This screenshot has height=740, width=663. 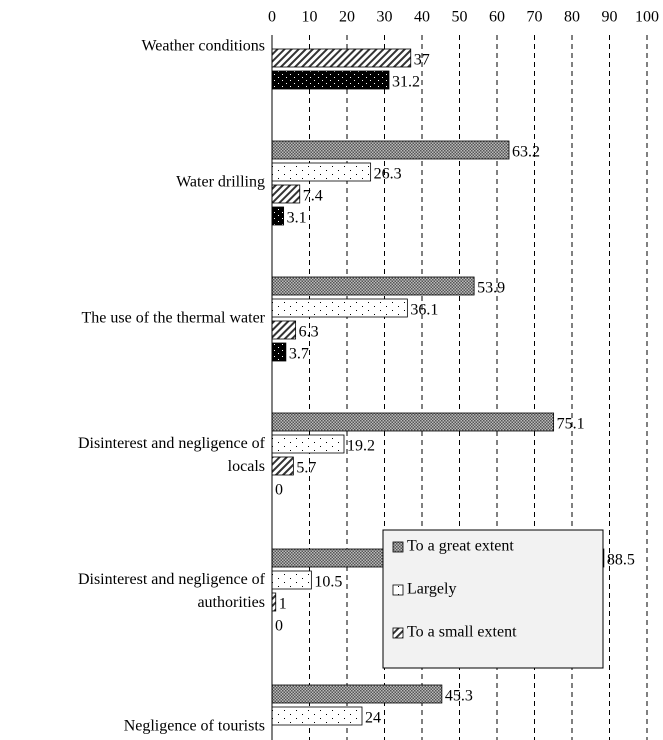 I want to click on value-label: 88.5, so click(x=621, y=560).